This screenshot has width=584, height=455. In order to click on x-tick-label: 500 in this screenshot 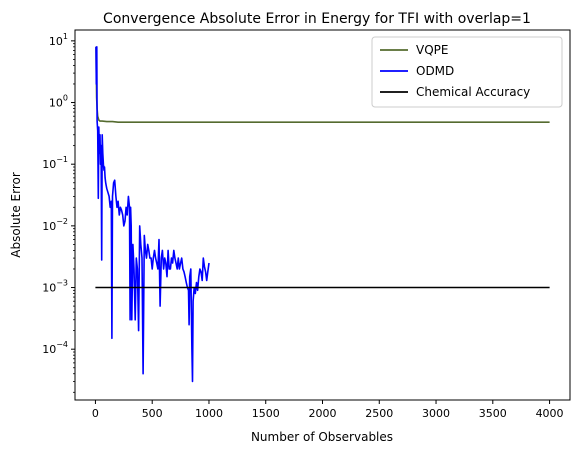, I will do `click(152, 413)`.